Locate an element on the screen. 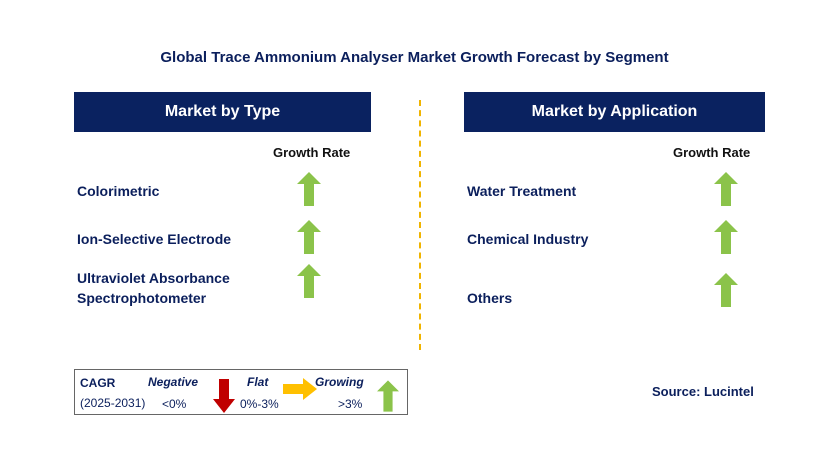 The image size is (829, 476). legend-flat: Flat is located at coordinates (258, 382).